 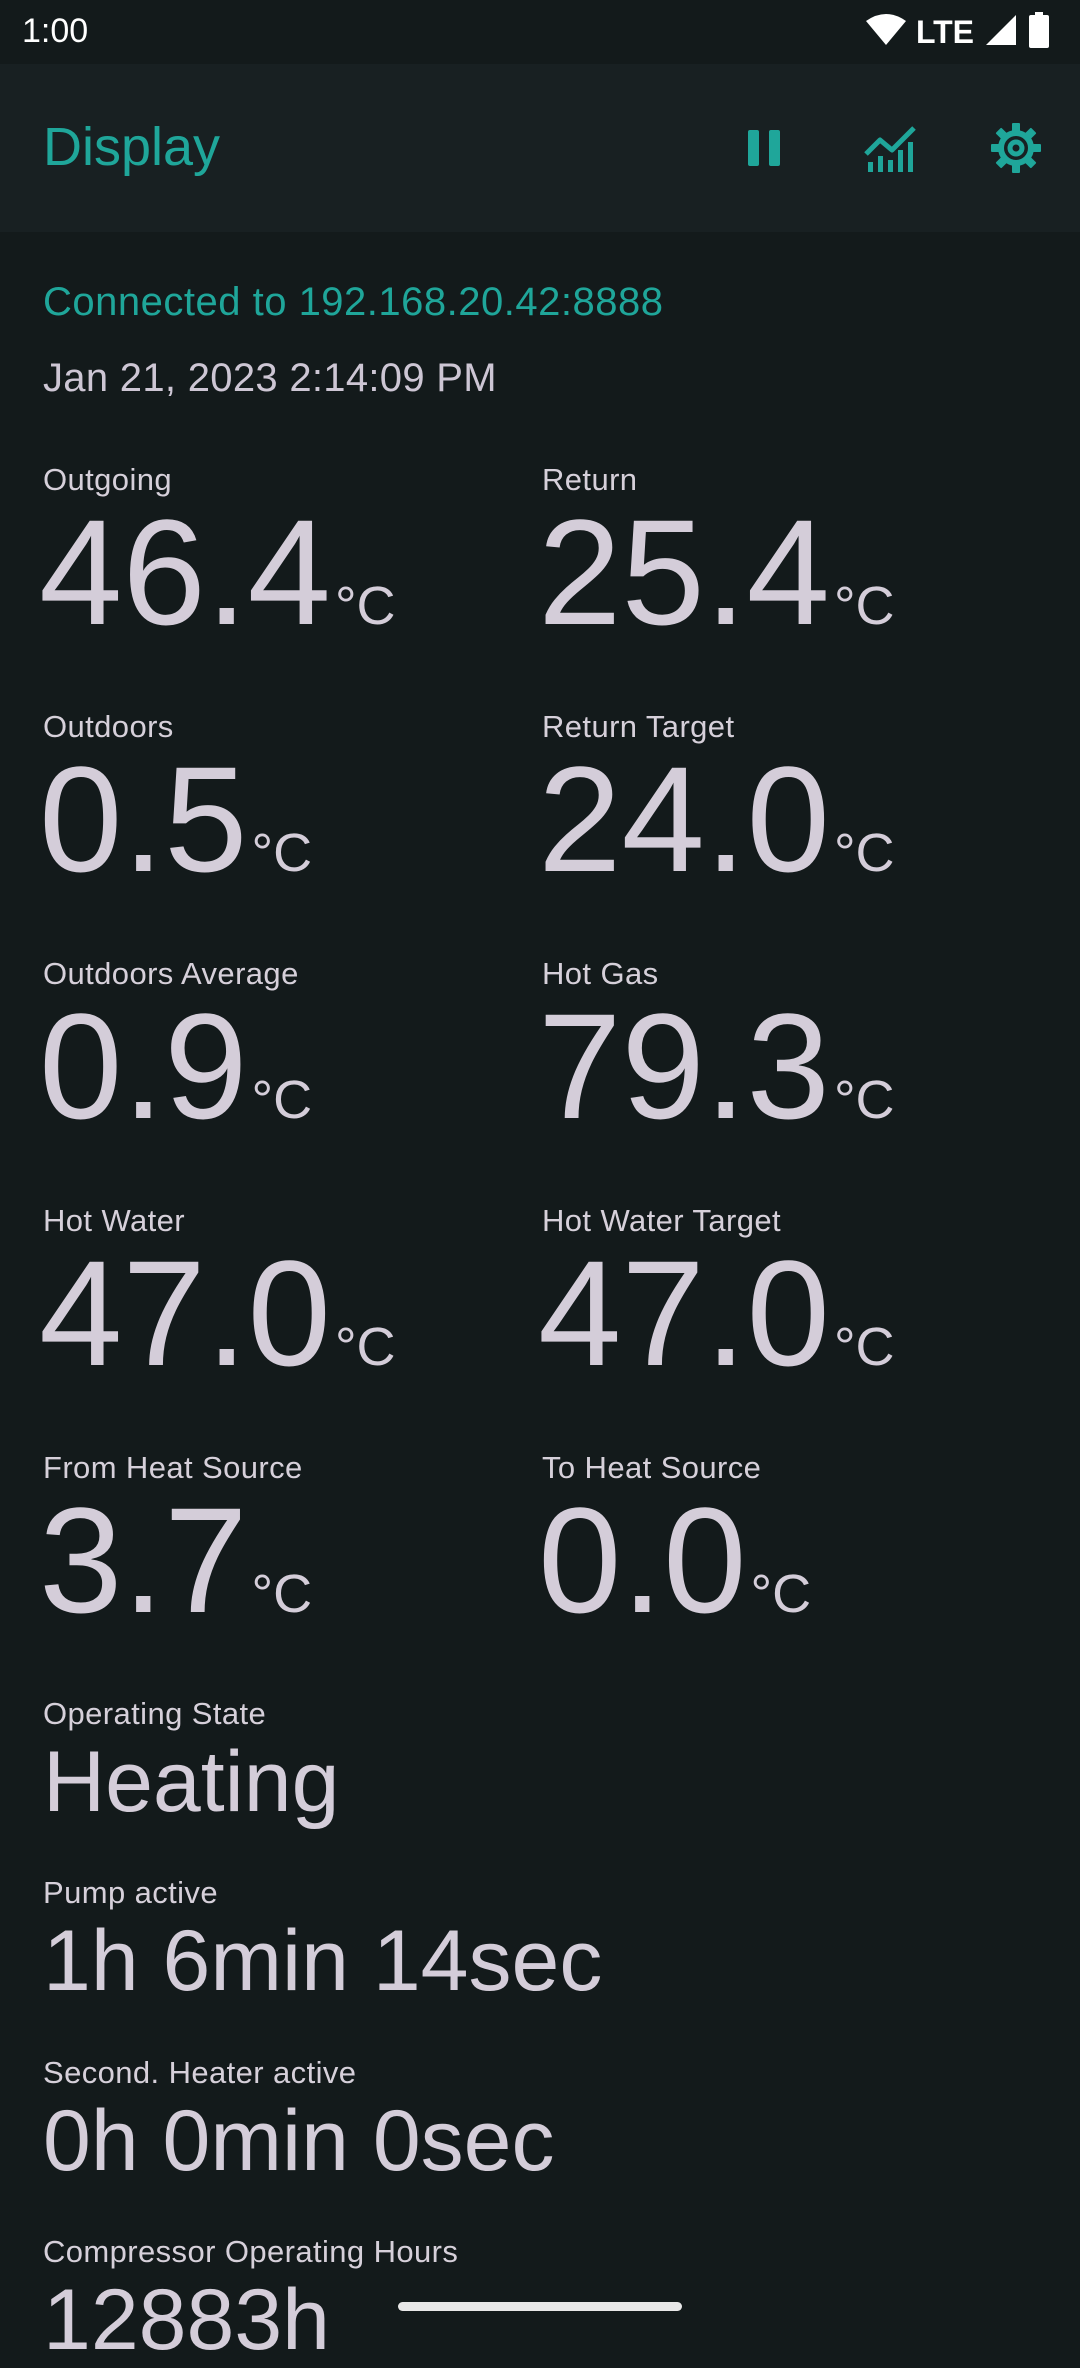 I want to click on pump-active: Pump active 1h 6min 14sec, so click(x=543, y=1942).